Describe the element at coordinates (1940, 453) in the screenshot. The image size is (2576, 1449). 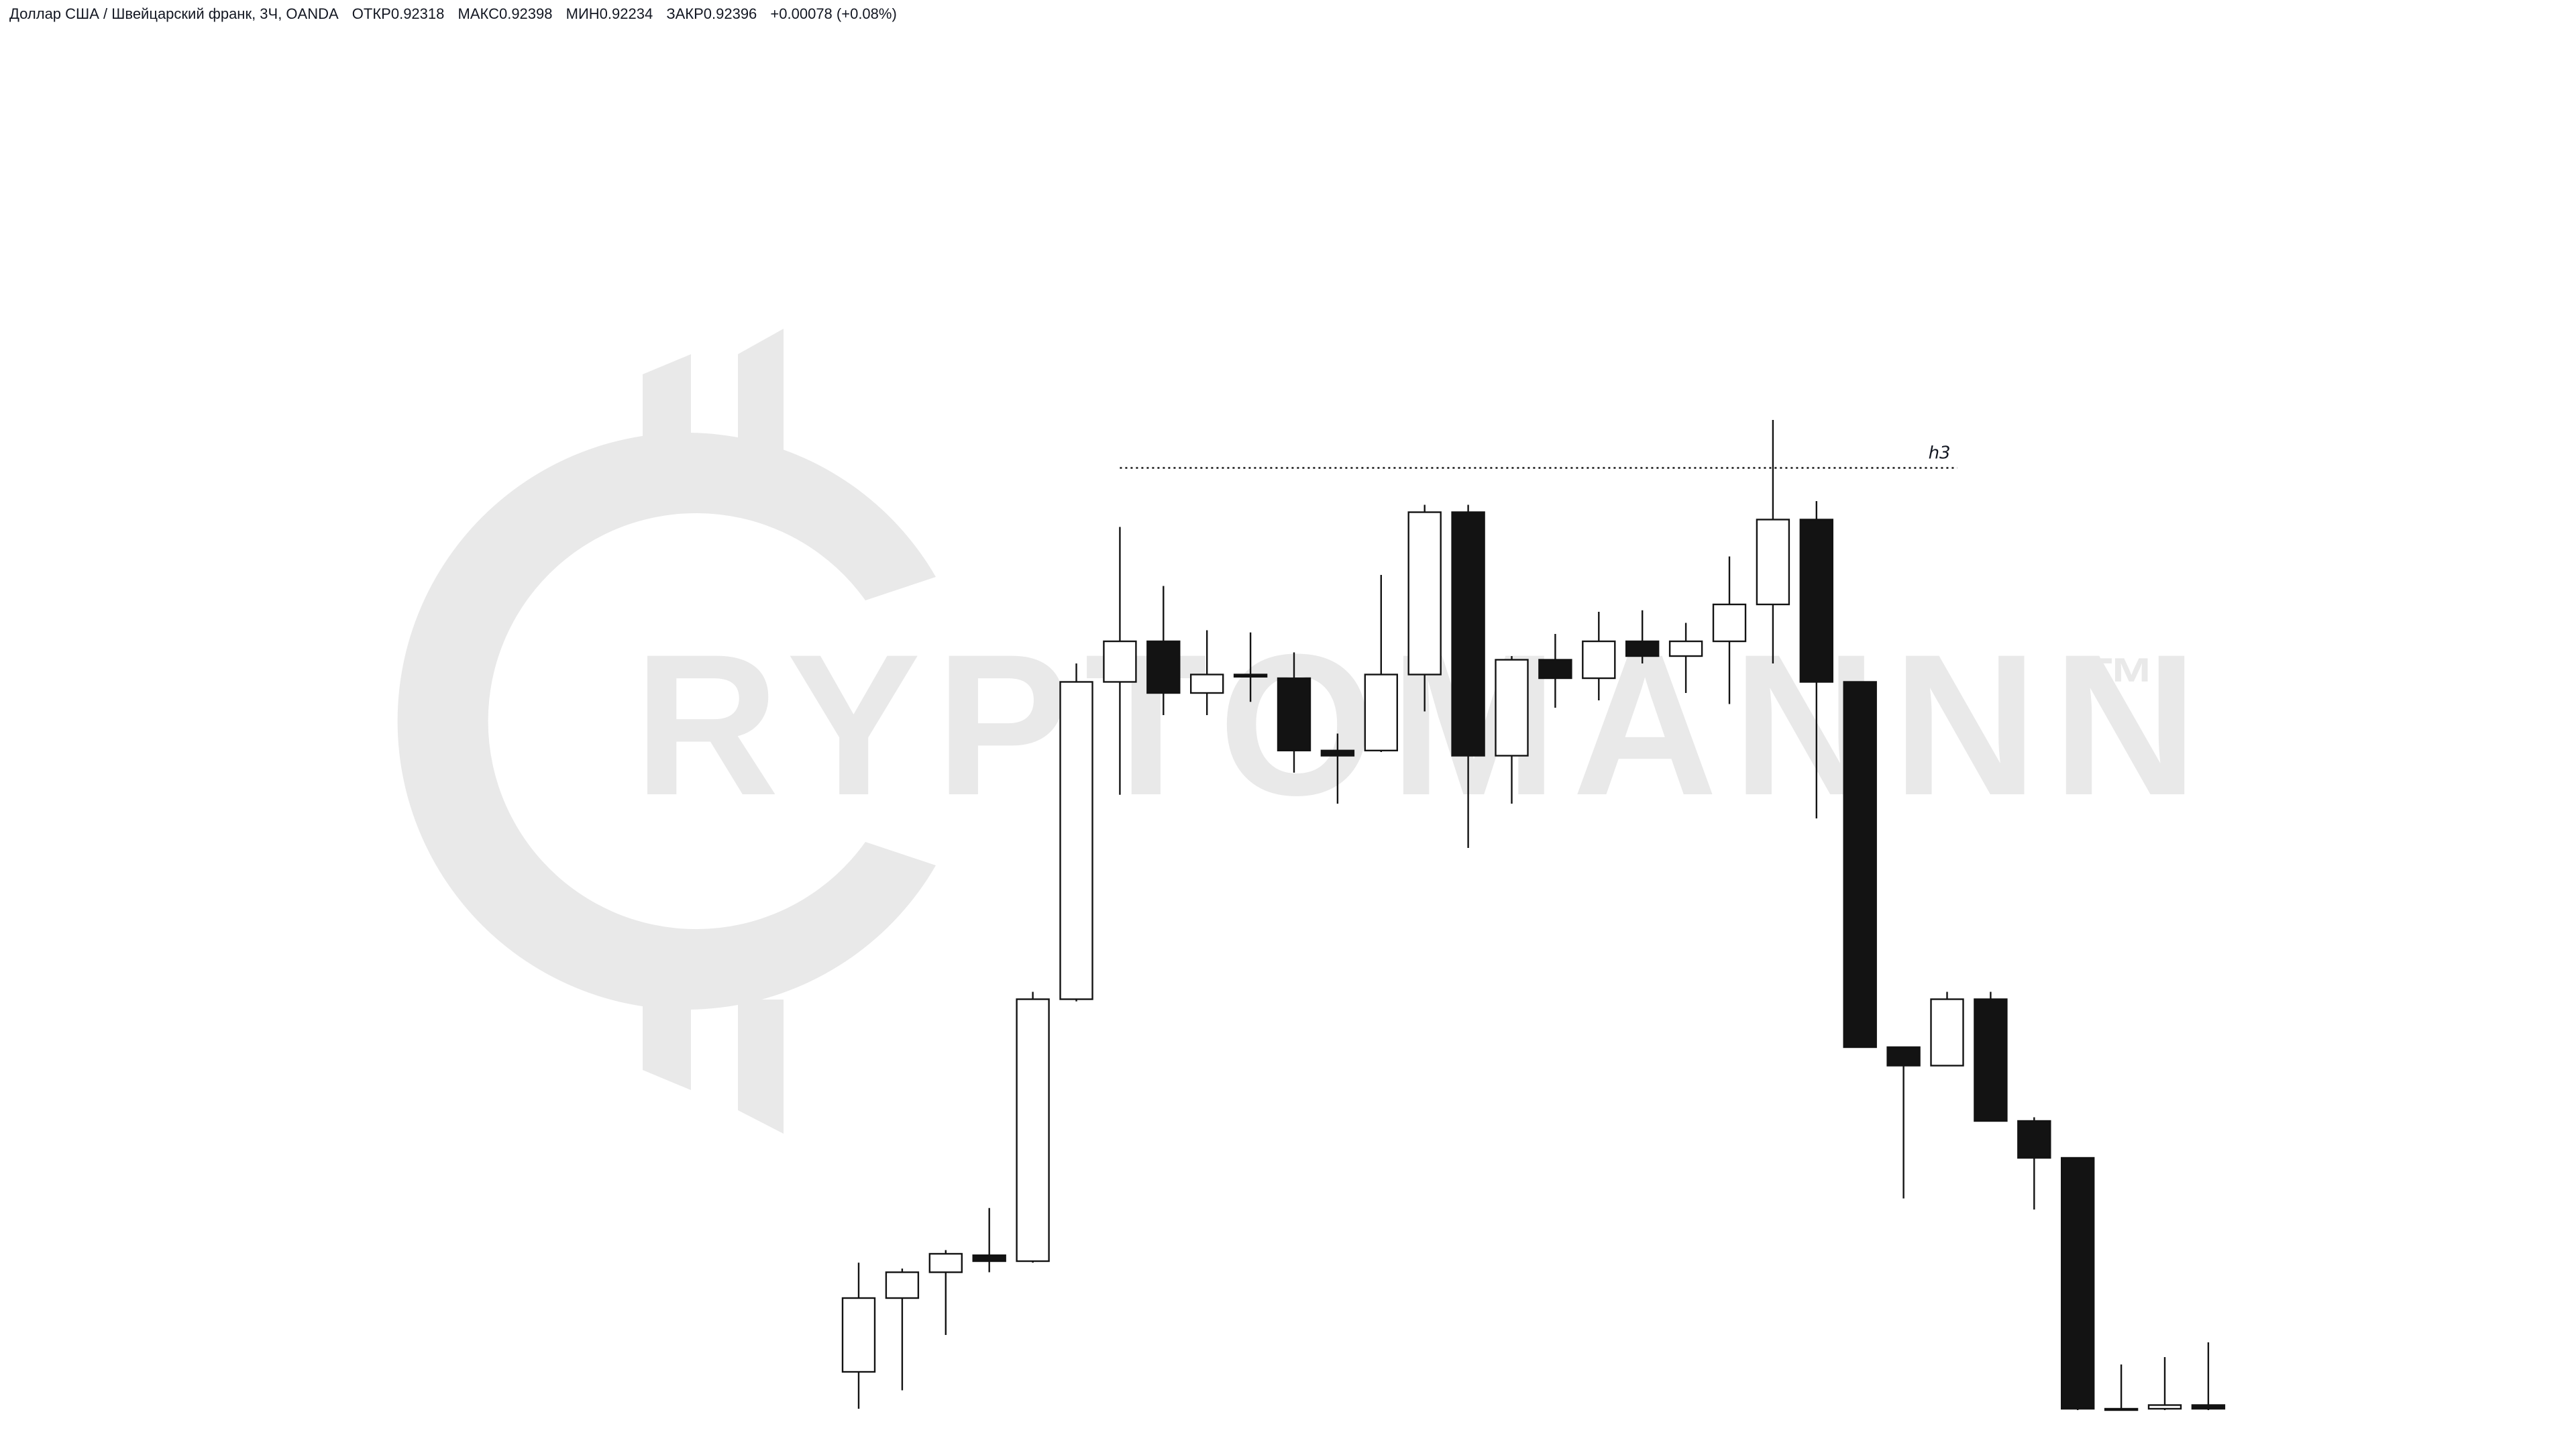
I see `level-line-label: h3` at that location.